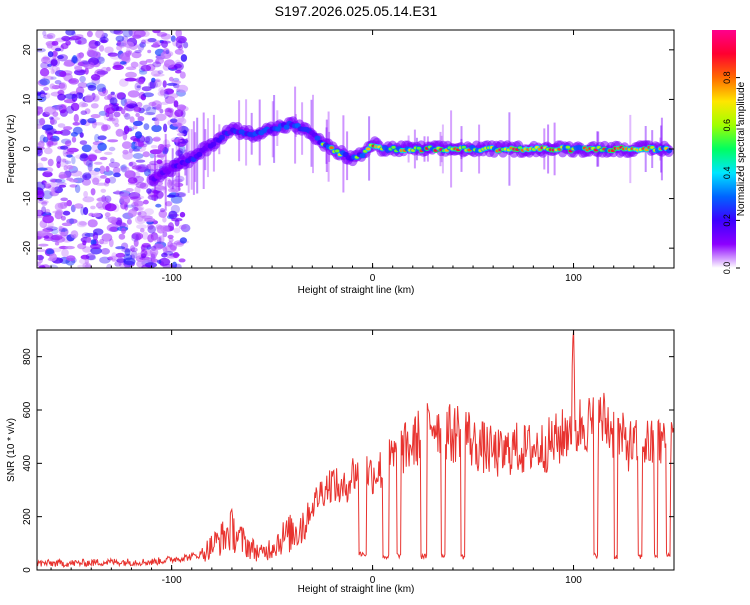 This screenshot has height=605, width=750. What do you see at coordinates (179, 166) in the screenshot?
I see `ridge-blob` at bounding box center [179, 166].